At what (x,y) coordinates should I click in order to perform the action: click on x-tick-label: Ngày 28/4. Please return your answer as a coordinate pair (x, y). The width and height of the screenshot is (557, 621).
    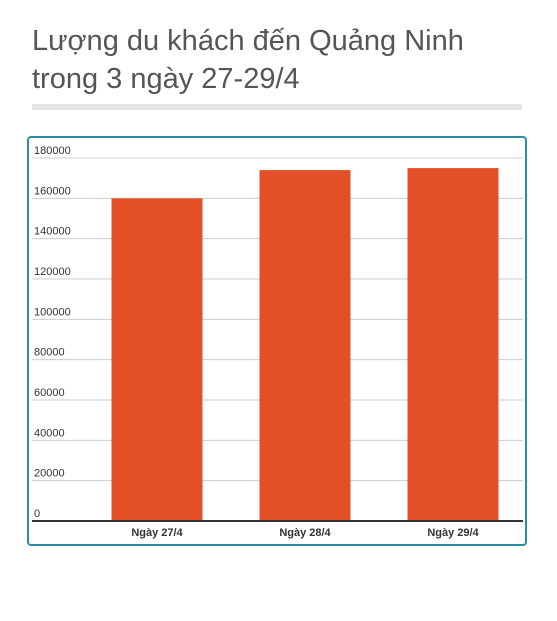
    Looking at the image, I should click on (305, 533).